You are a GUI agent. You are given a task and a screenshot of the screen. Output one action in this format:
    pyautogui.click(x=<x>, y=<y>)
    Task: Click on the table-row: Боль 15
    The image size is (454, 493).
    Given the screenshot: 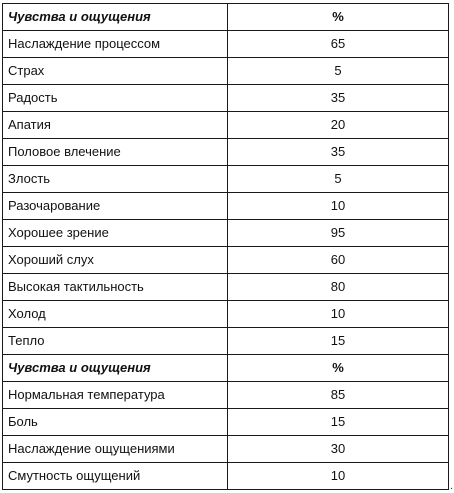 What is the action you would take?
    pyautogui.click(x=225, y=422)
    